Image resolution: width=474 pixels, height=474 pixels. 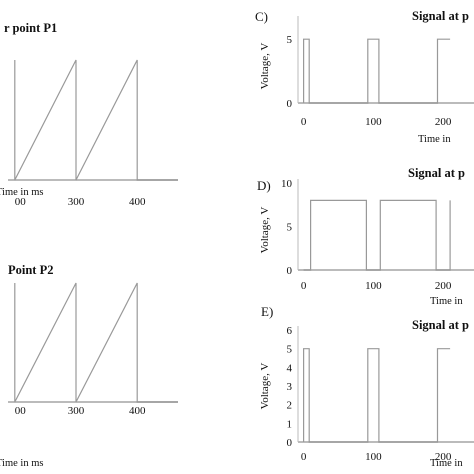 What do you see at coordinates (290, 406) in the screenshot?
I see `y-tick-label: 2` at bounding box center [290, 406].